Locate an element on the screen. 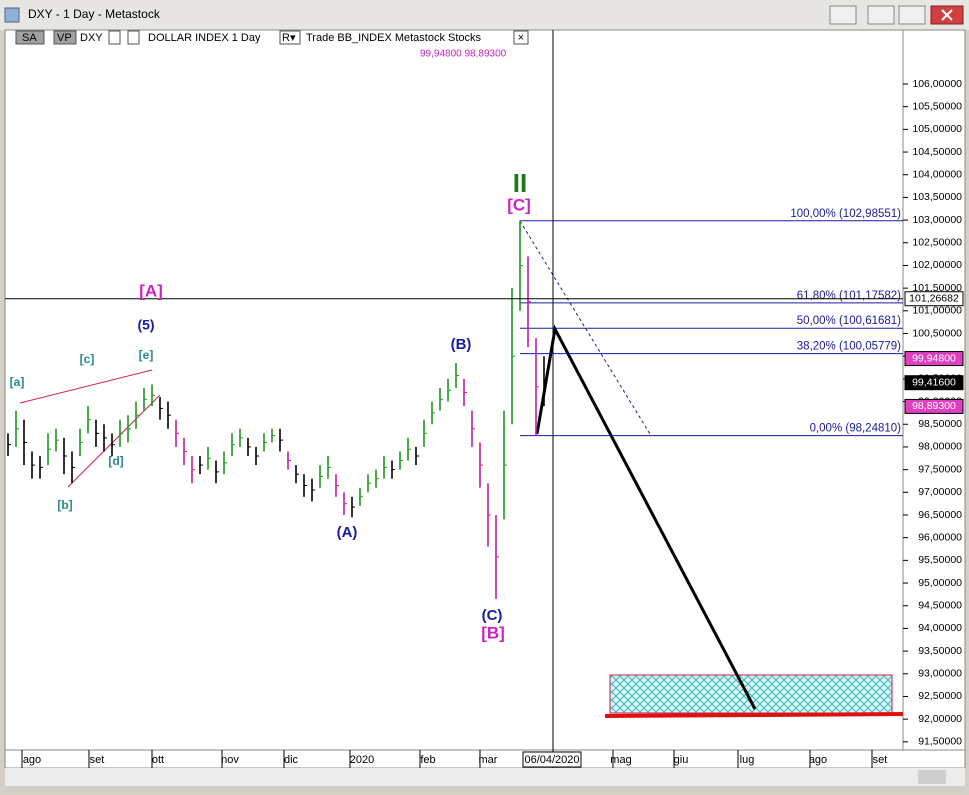 The image size is (969, 795). wave-label: [b] is located at coordinates (64, 505).